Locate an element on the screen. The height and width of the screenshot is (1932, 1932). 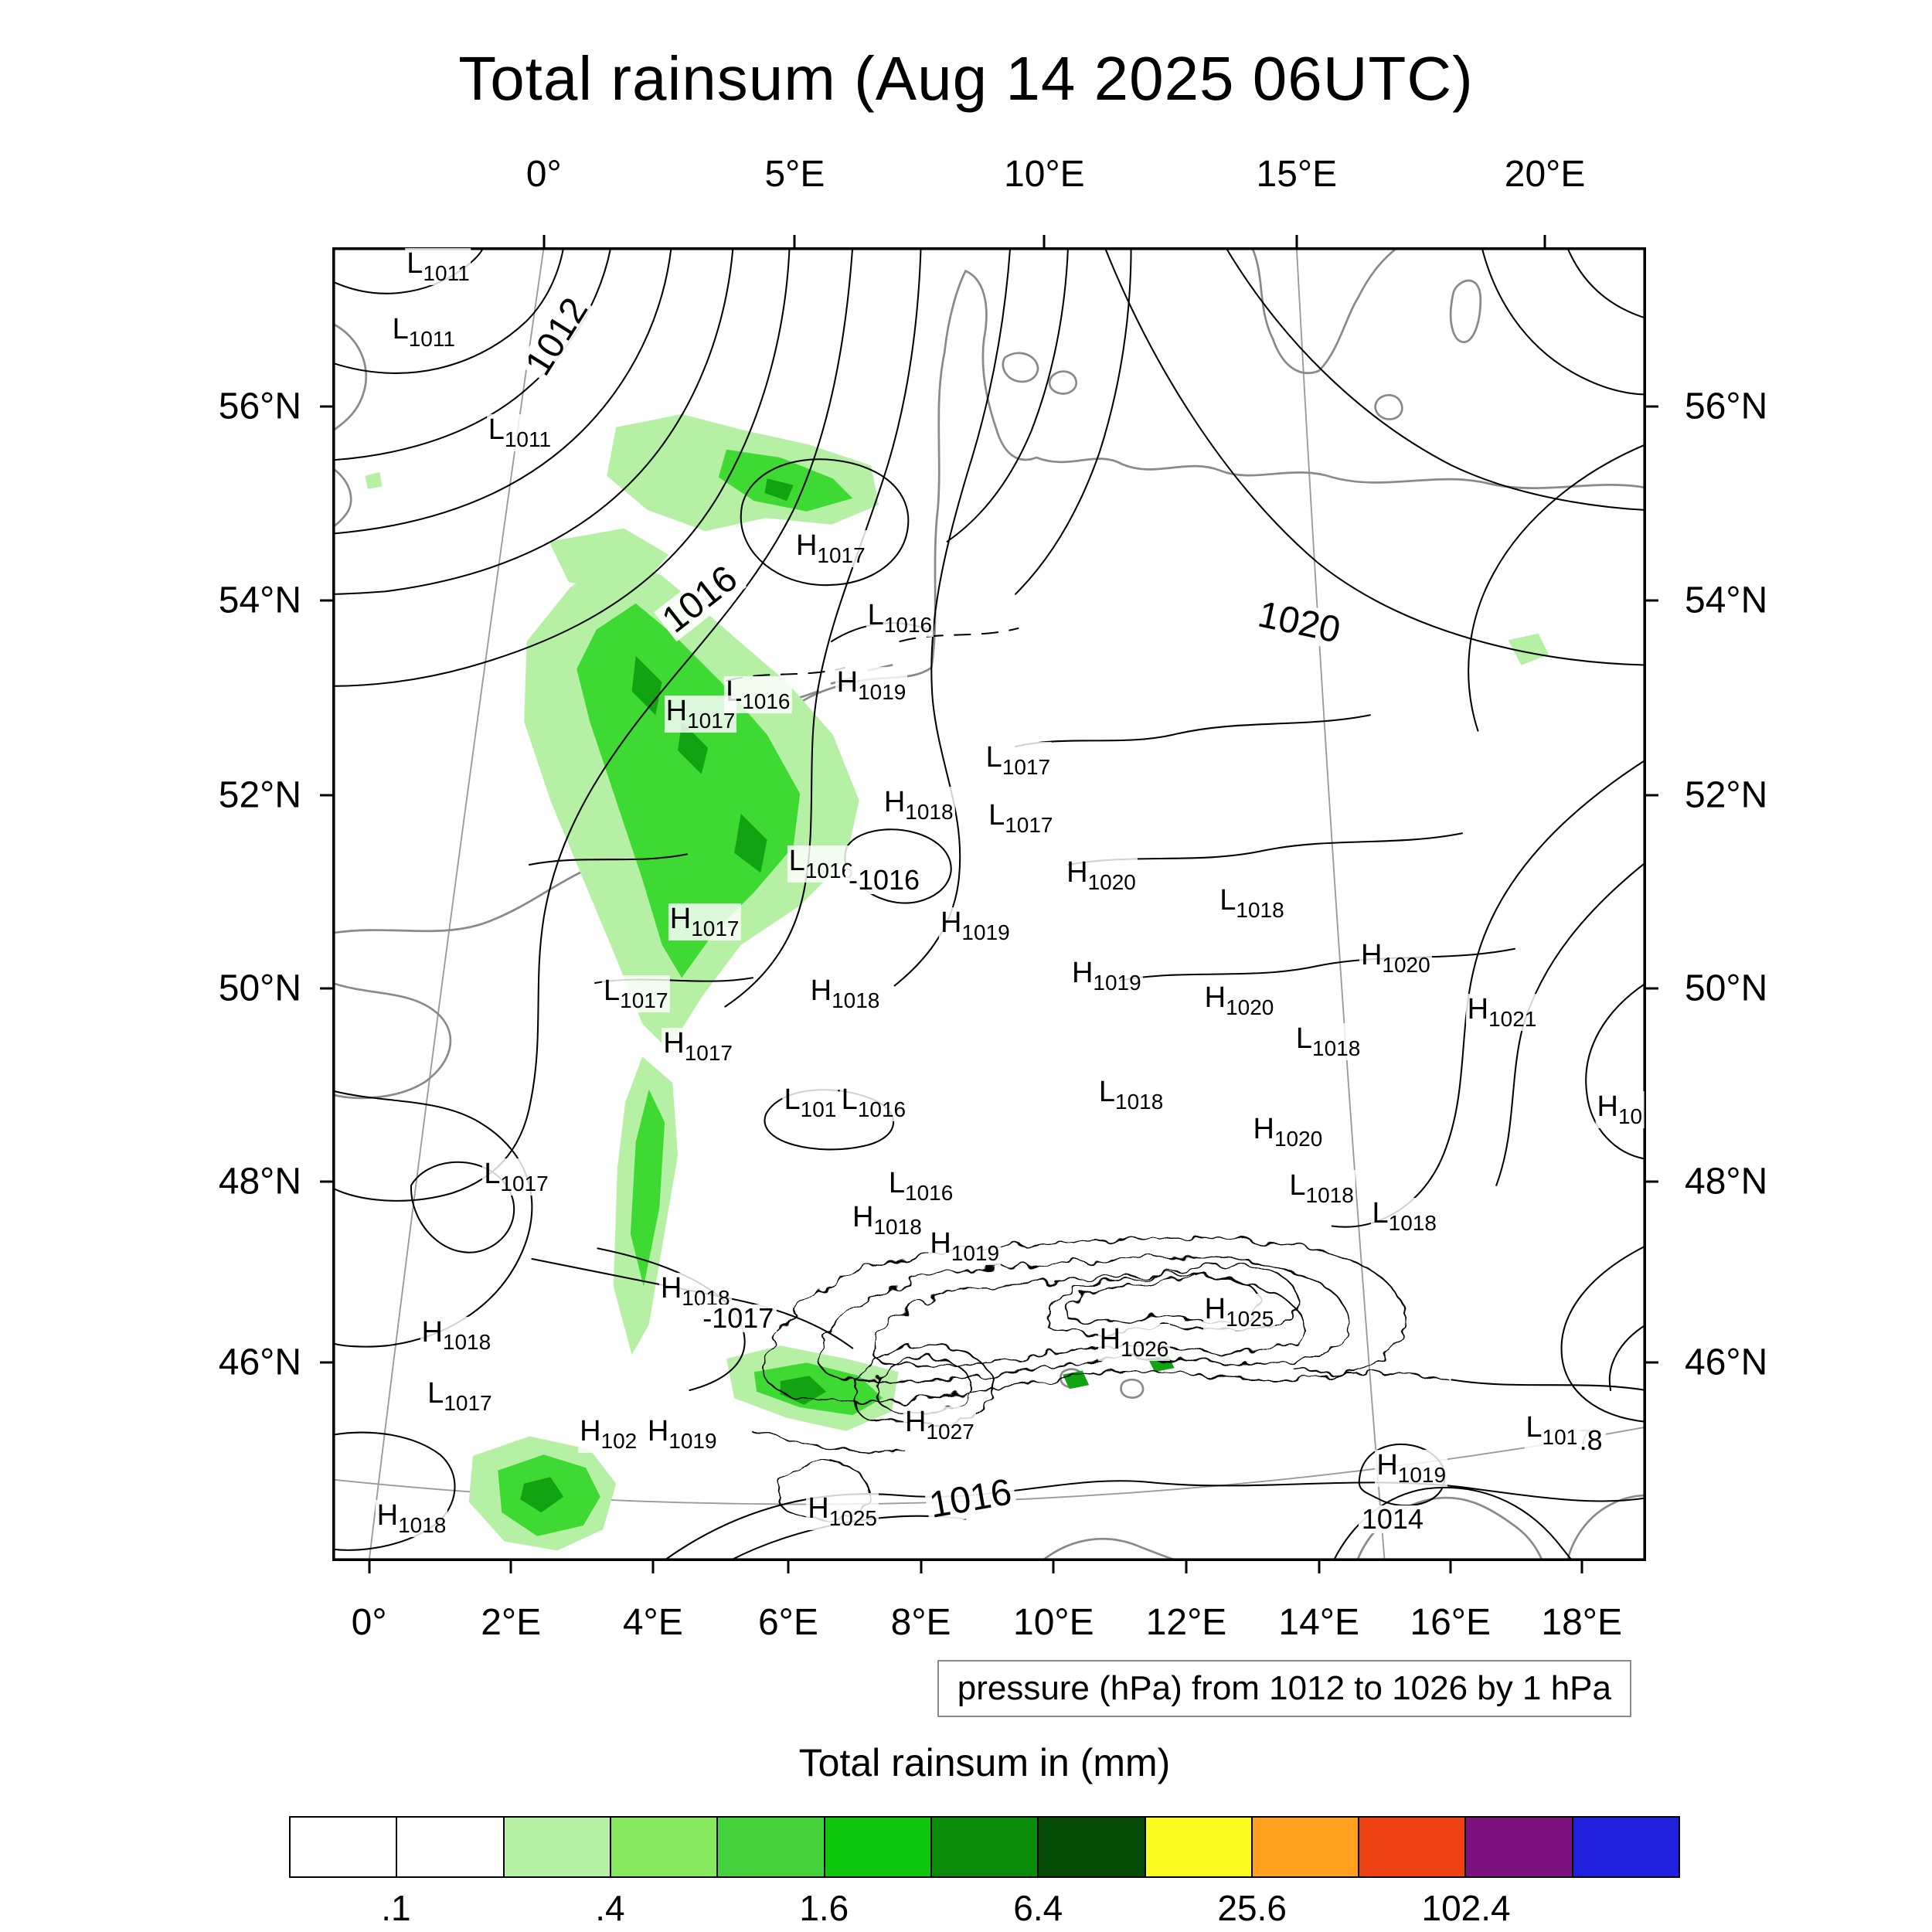
axis-label: 15°E is located at coordinates (1297, 175).